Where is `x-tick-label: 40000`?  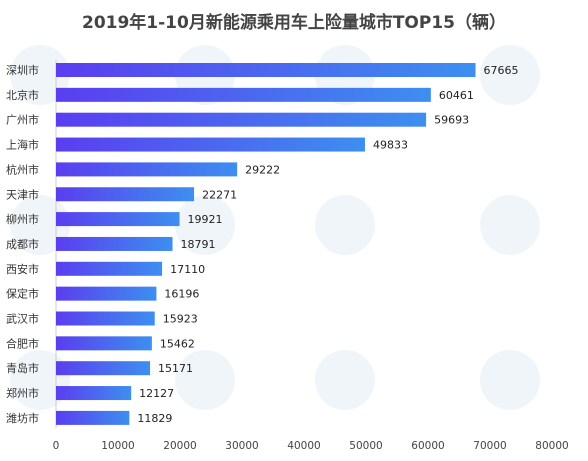
x-tick-label: 40000 is located at coordinates (303, 446).